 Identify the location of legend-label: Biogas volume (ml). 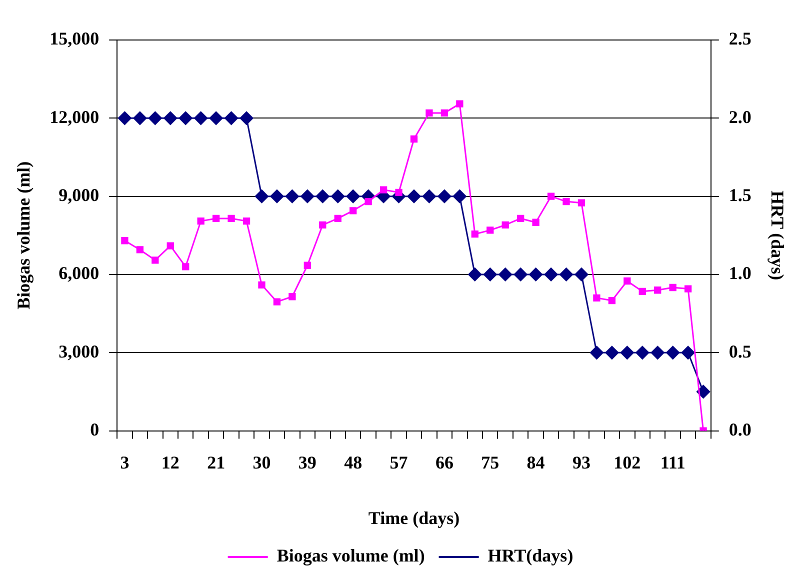
(350, 556).